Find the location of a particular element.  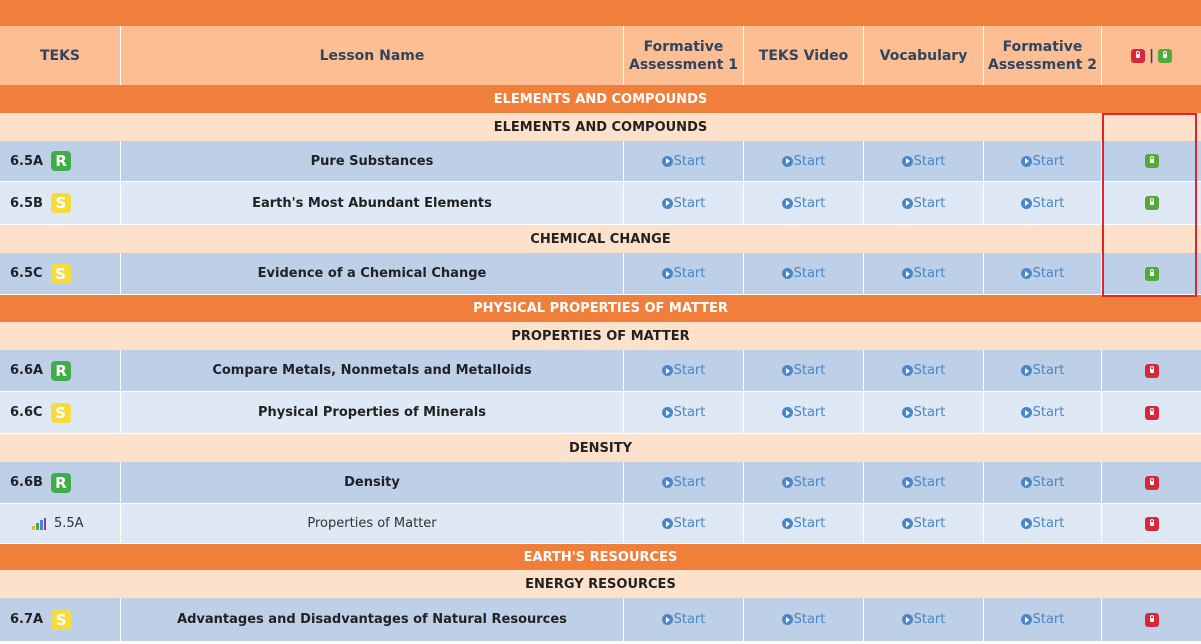

teks-code: 6.5A is located at coordinates (27, 161).